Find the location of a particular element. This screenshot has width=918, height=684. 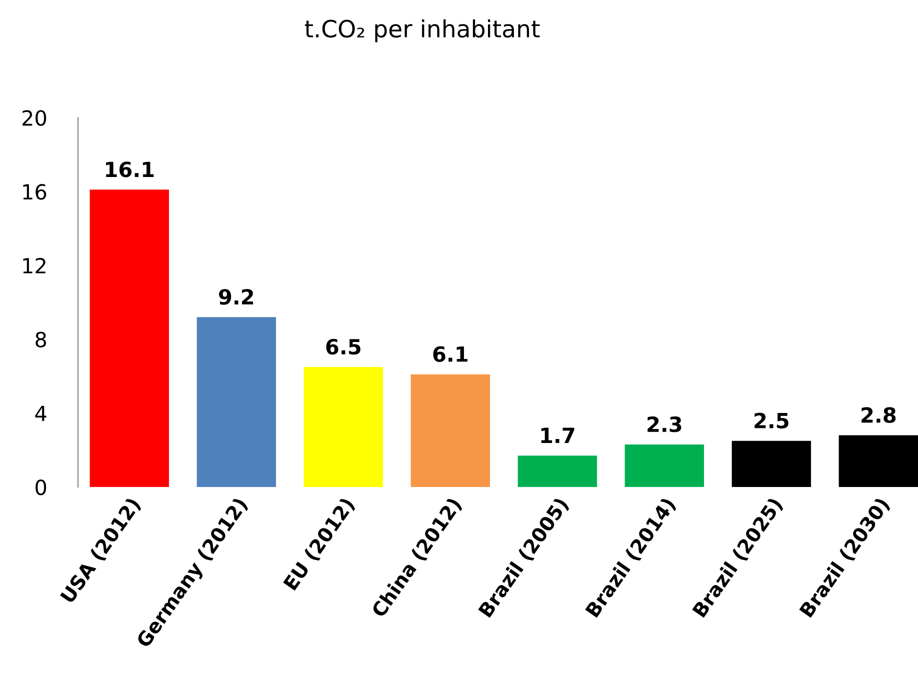

y-tick-label: 16 is located at coordinates (34, 192).